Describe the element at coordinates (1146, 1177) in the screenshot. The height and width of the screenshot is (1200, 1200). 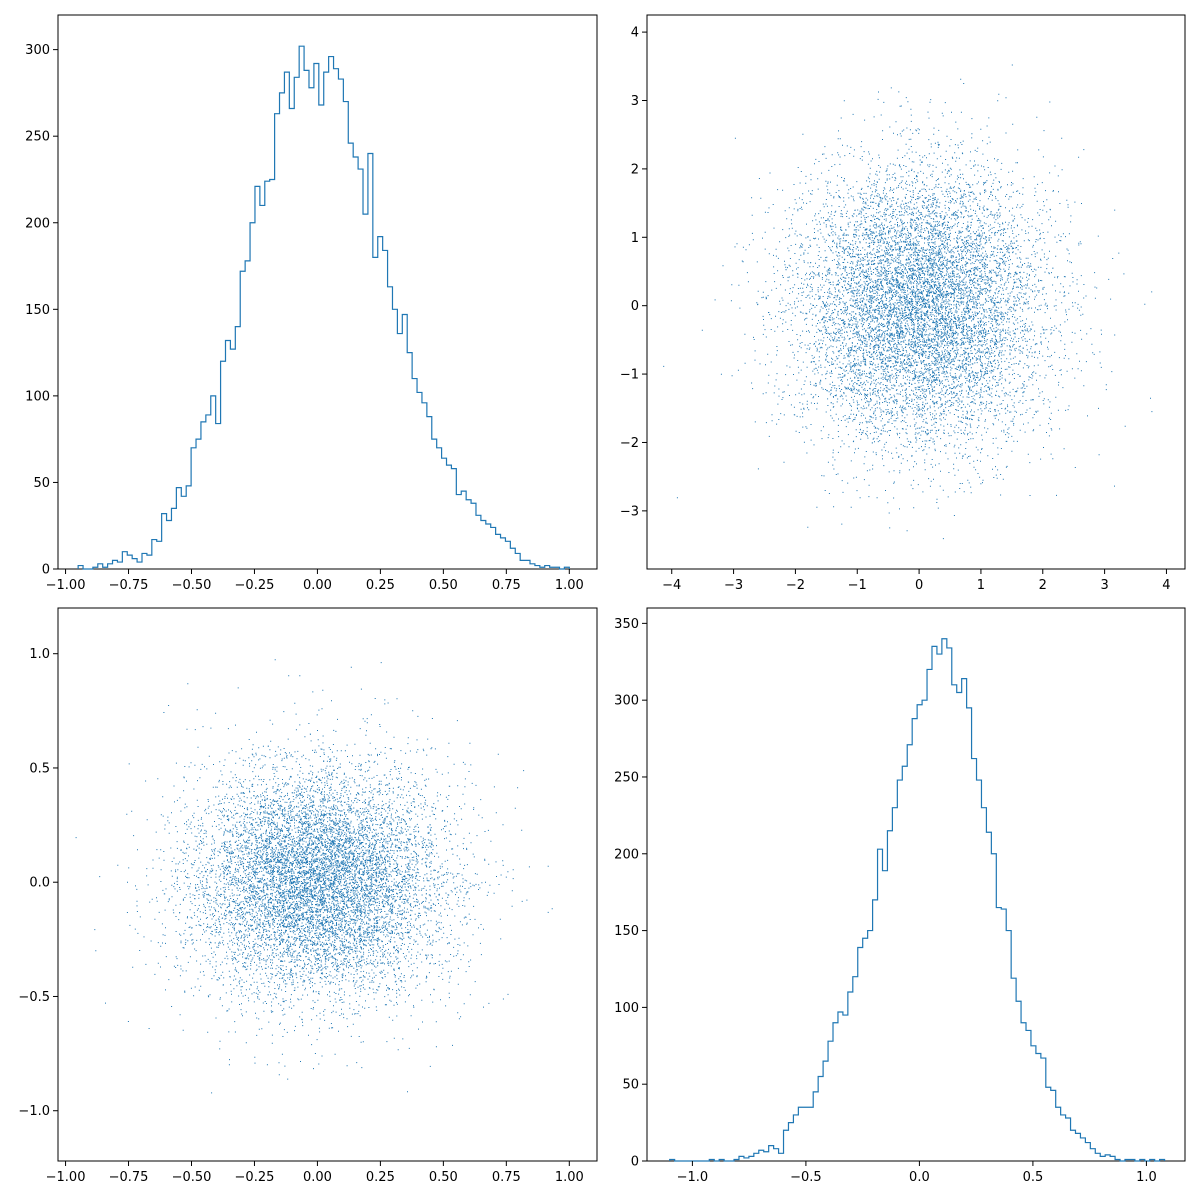
I see `x-tick-label: 1.0` at that location.